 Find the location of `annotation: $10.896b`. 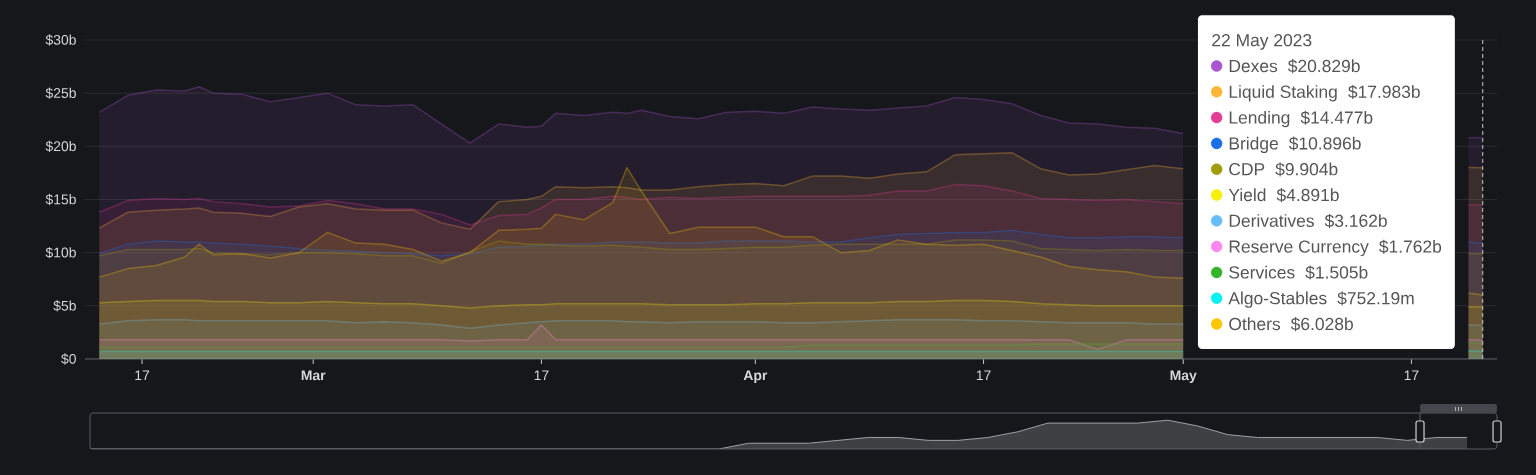

annotation: $10.896b is located at coordinates (1324, 143).